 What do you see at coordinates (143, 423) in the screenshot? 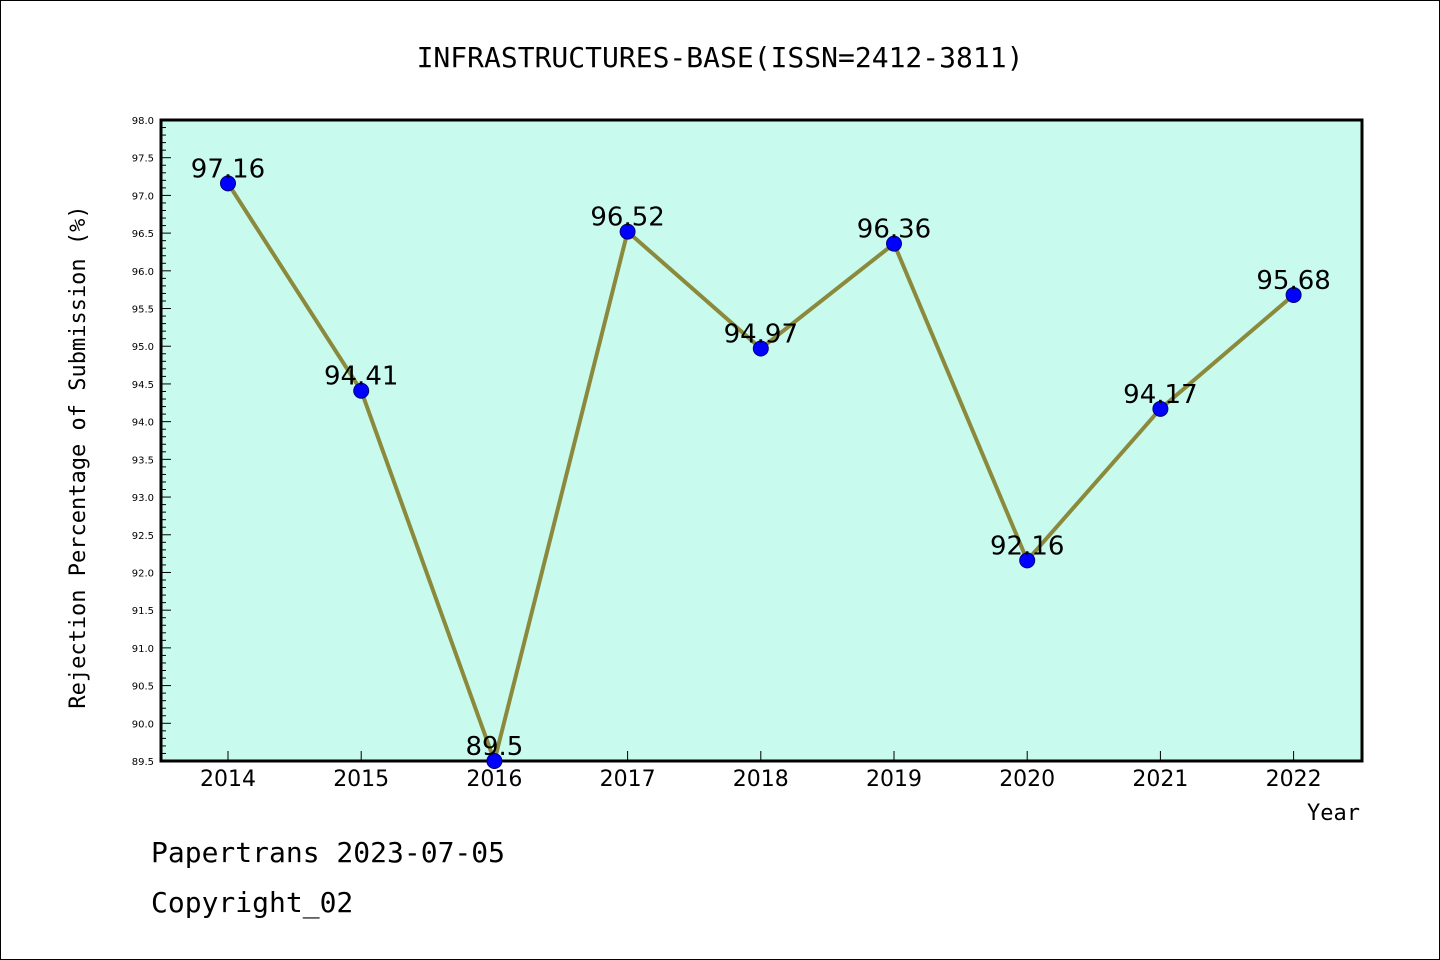
I see `y-tick-label: 94.0` at bounding box center [143, 423].